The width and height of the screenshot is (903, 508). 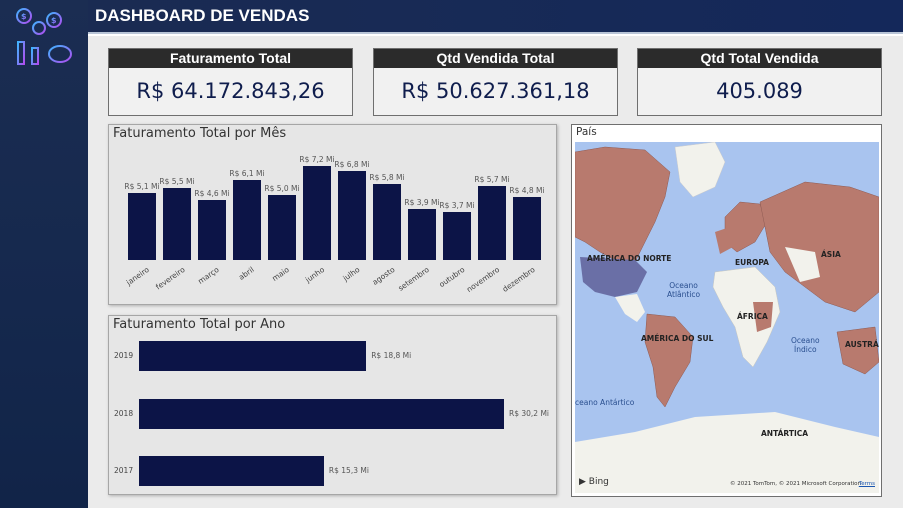 I want to click on x-axis-label: março, so click(x=209, y=275).